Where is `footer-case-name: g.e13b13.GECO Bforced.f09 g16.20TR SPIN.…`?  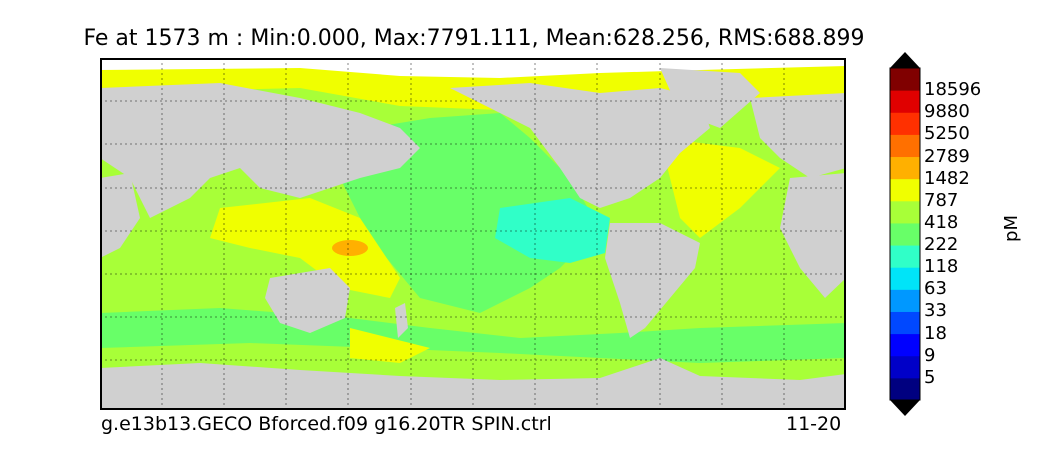 footer-case-name: g.e13b13.GECO Bforced.f09 g16.20TR SPIN.… is located at coordinates (326, 424).